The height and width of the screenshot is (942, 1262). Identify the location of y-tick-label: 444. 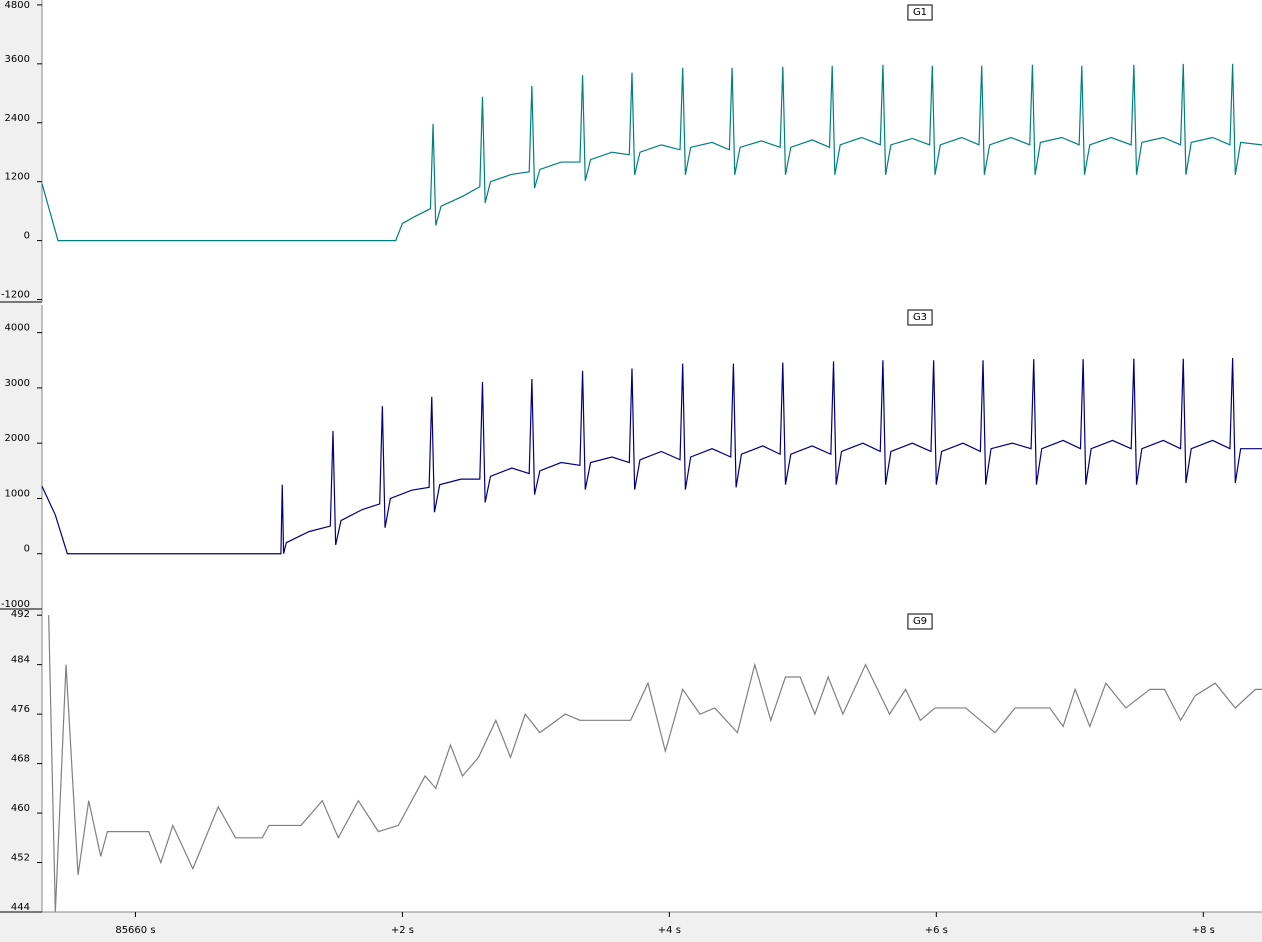
(20, 907).